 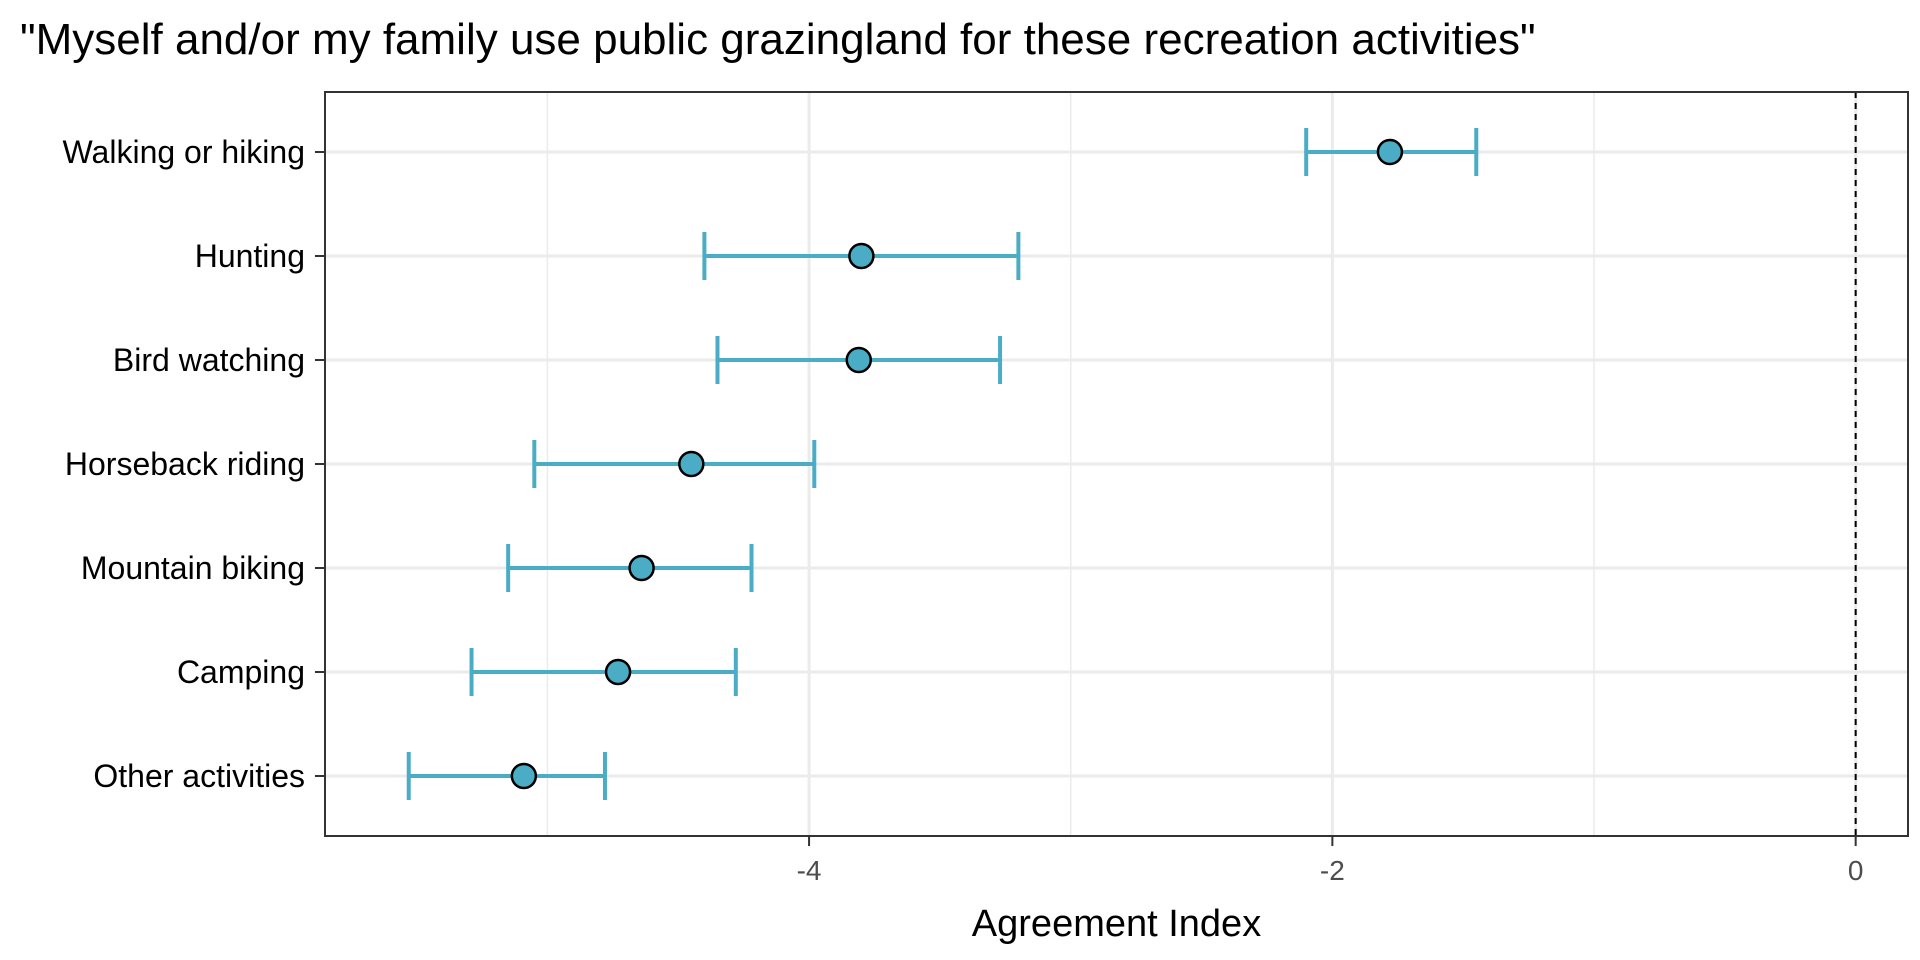 I want to click on x-axis-ticks: -4 -2 0, so click(x=1330, y=861).